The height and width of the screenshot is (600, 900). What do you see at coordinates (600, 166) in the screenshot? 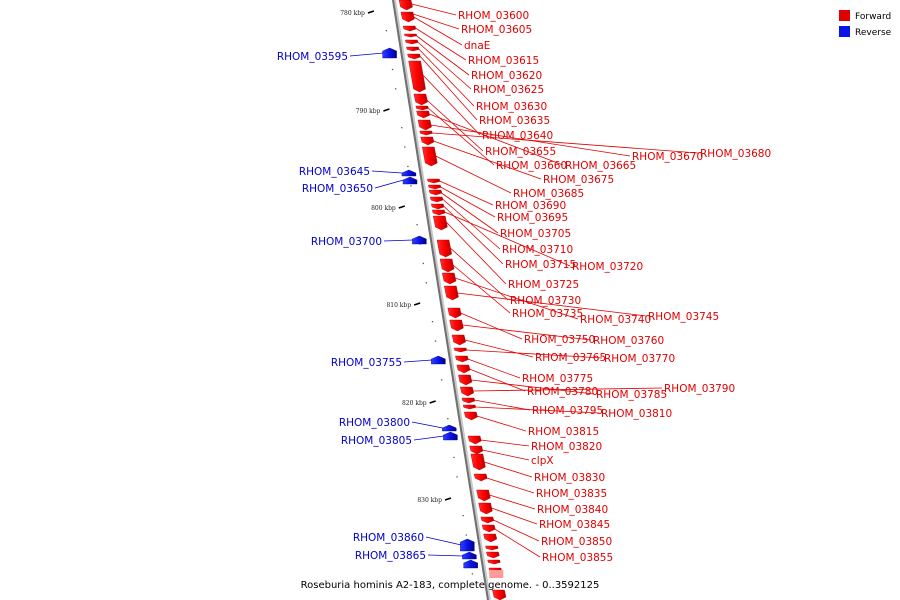
I see `forward-gene-label: RHOM_03665` at bounding box center [600, 166].